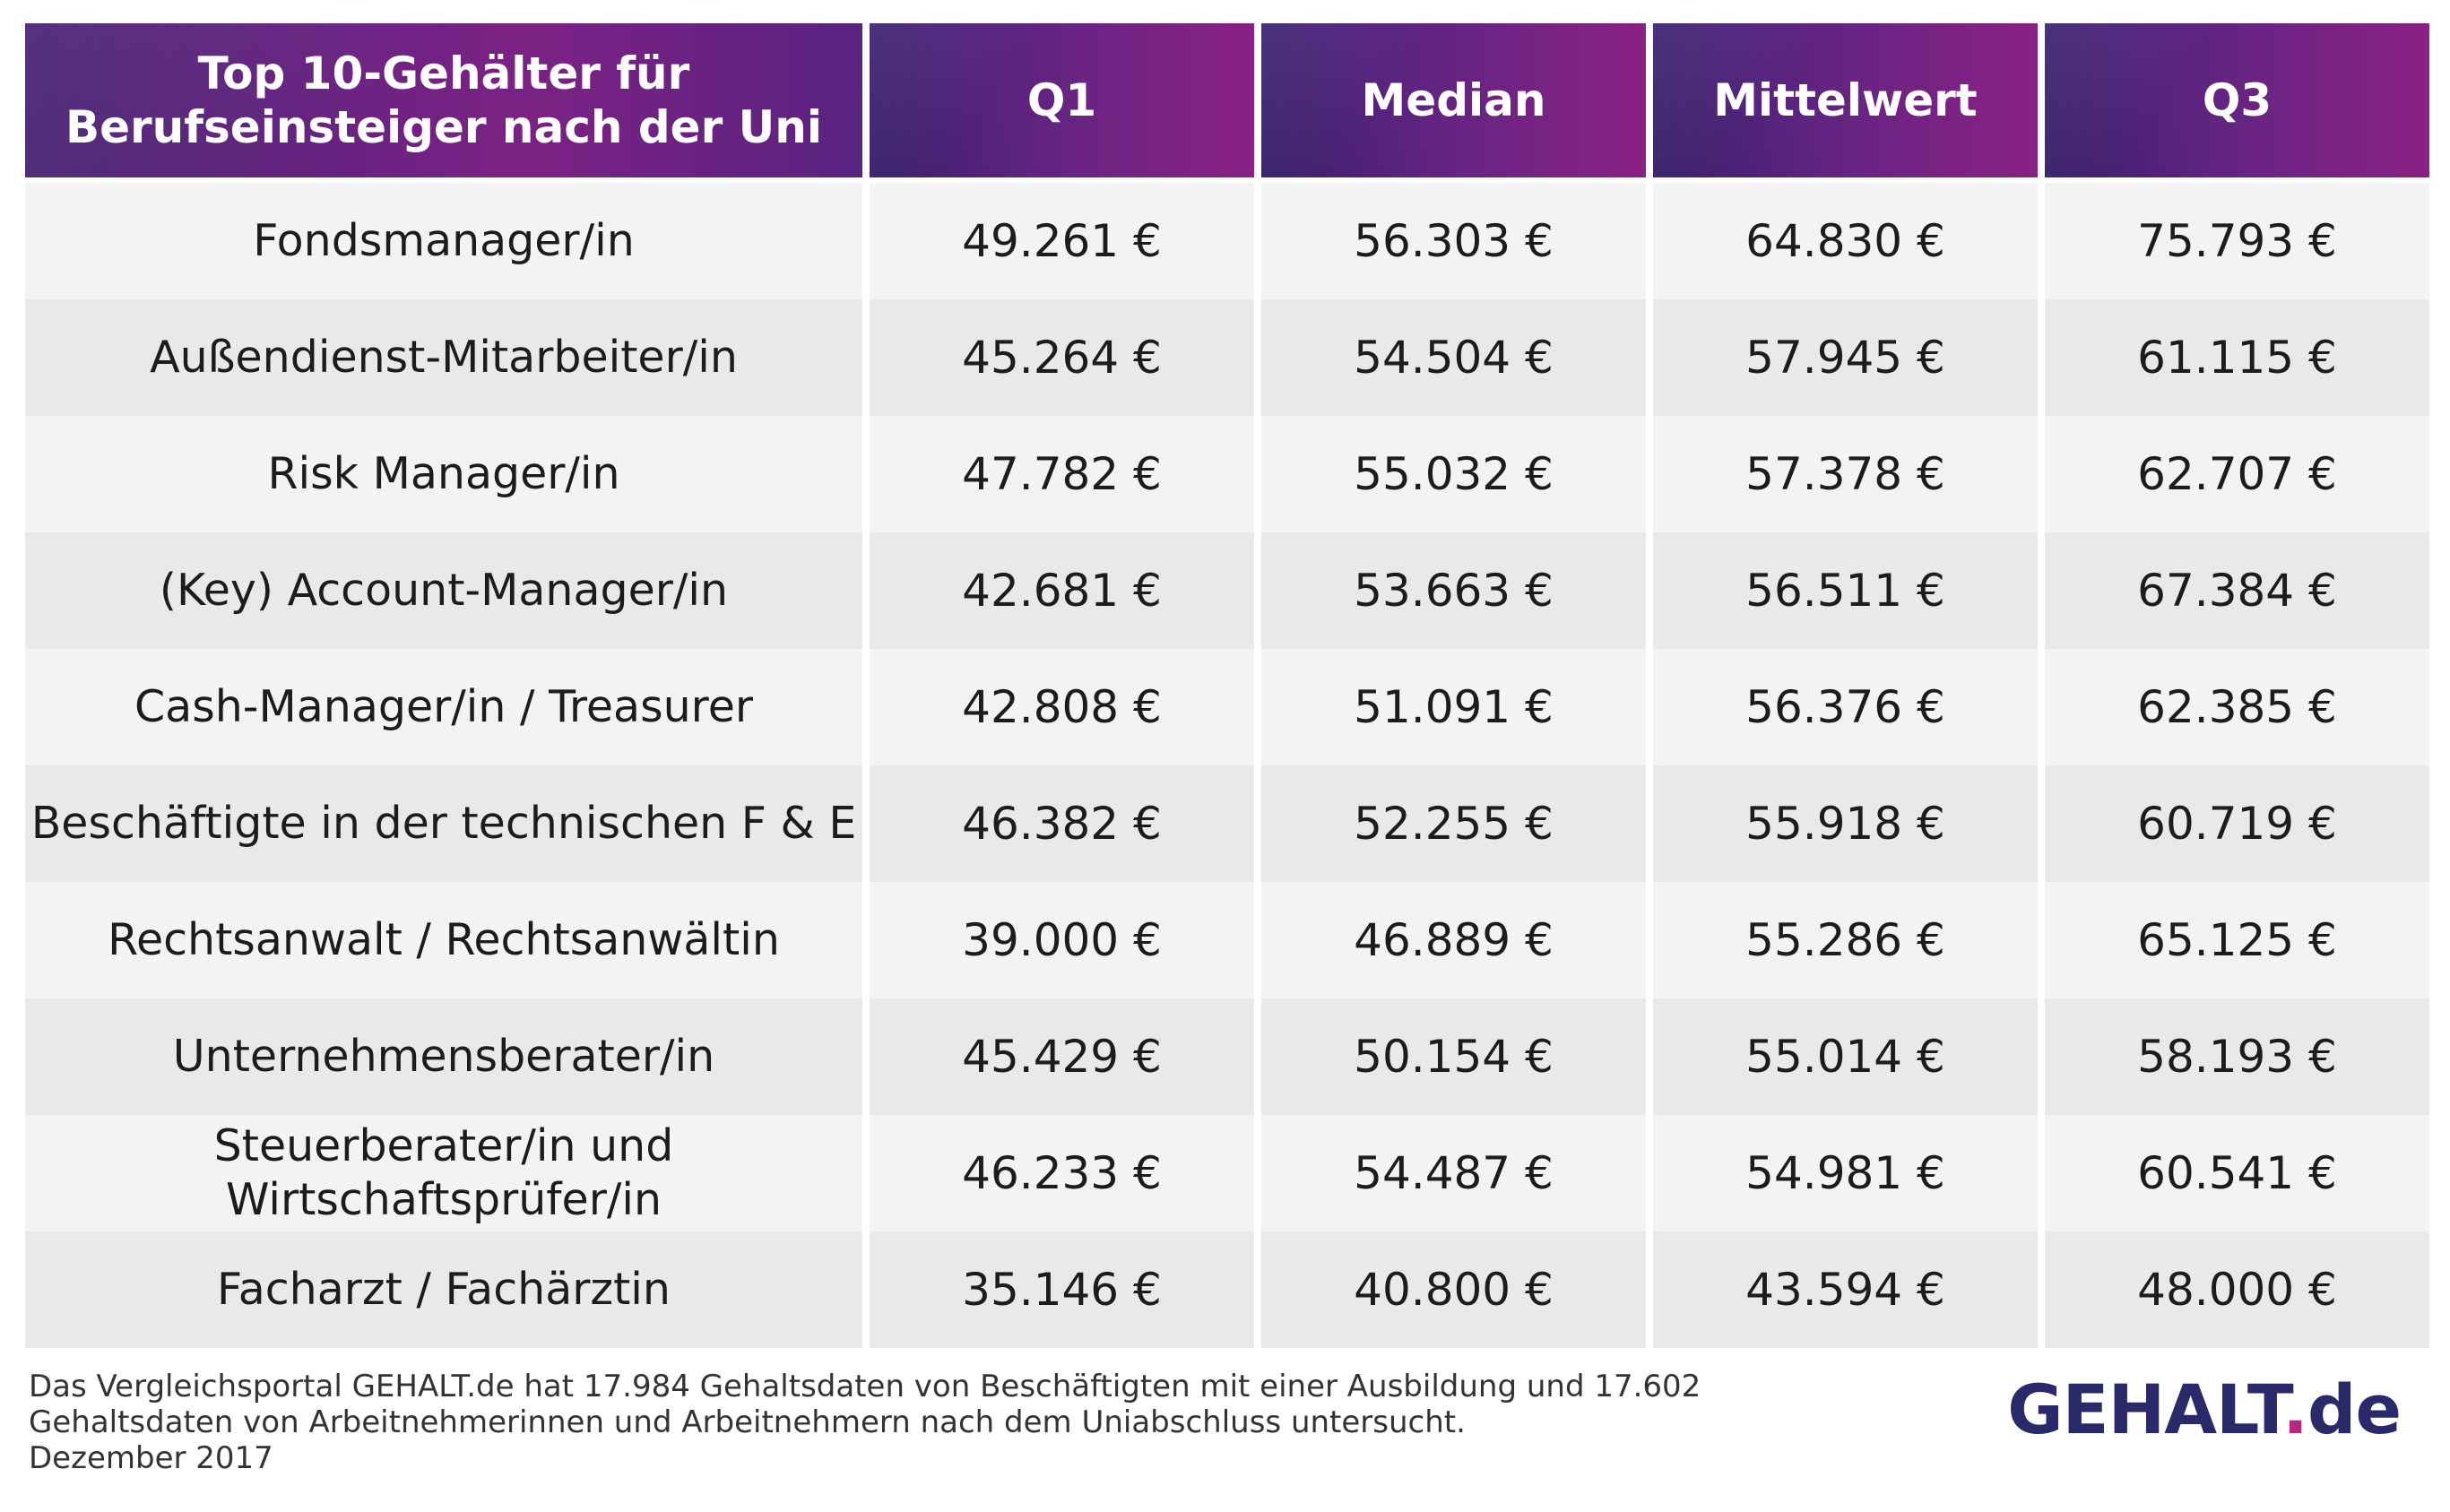 Image resolution: width=2450 pixels, height=1512 pixels. Describe the element at coordinates (1453, 241) in the screenshot. I see `value-cell-median: 56.303 €` at that location.